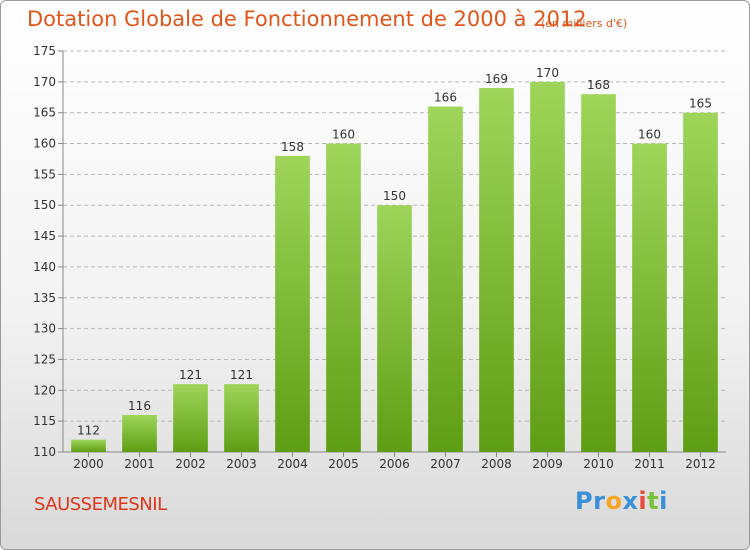 The image size is (750, 550). I want to click on y-tick-label: 155, so click(44, 174).